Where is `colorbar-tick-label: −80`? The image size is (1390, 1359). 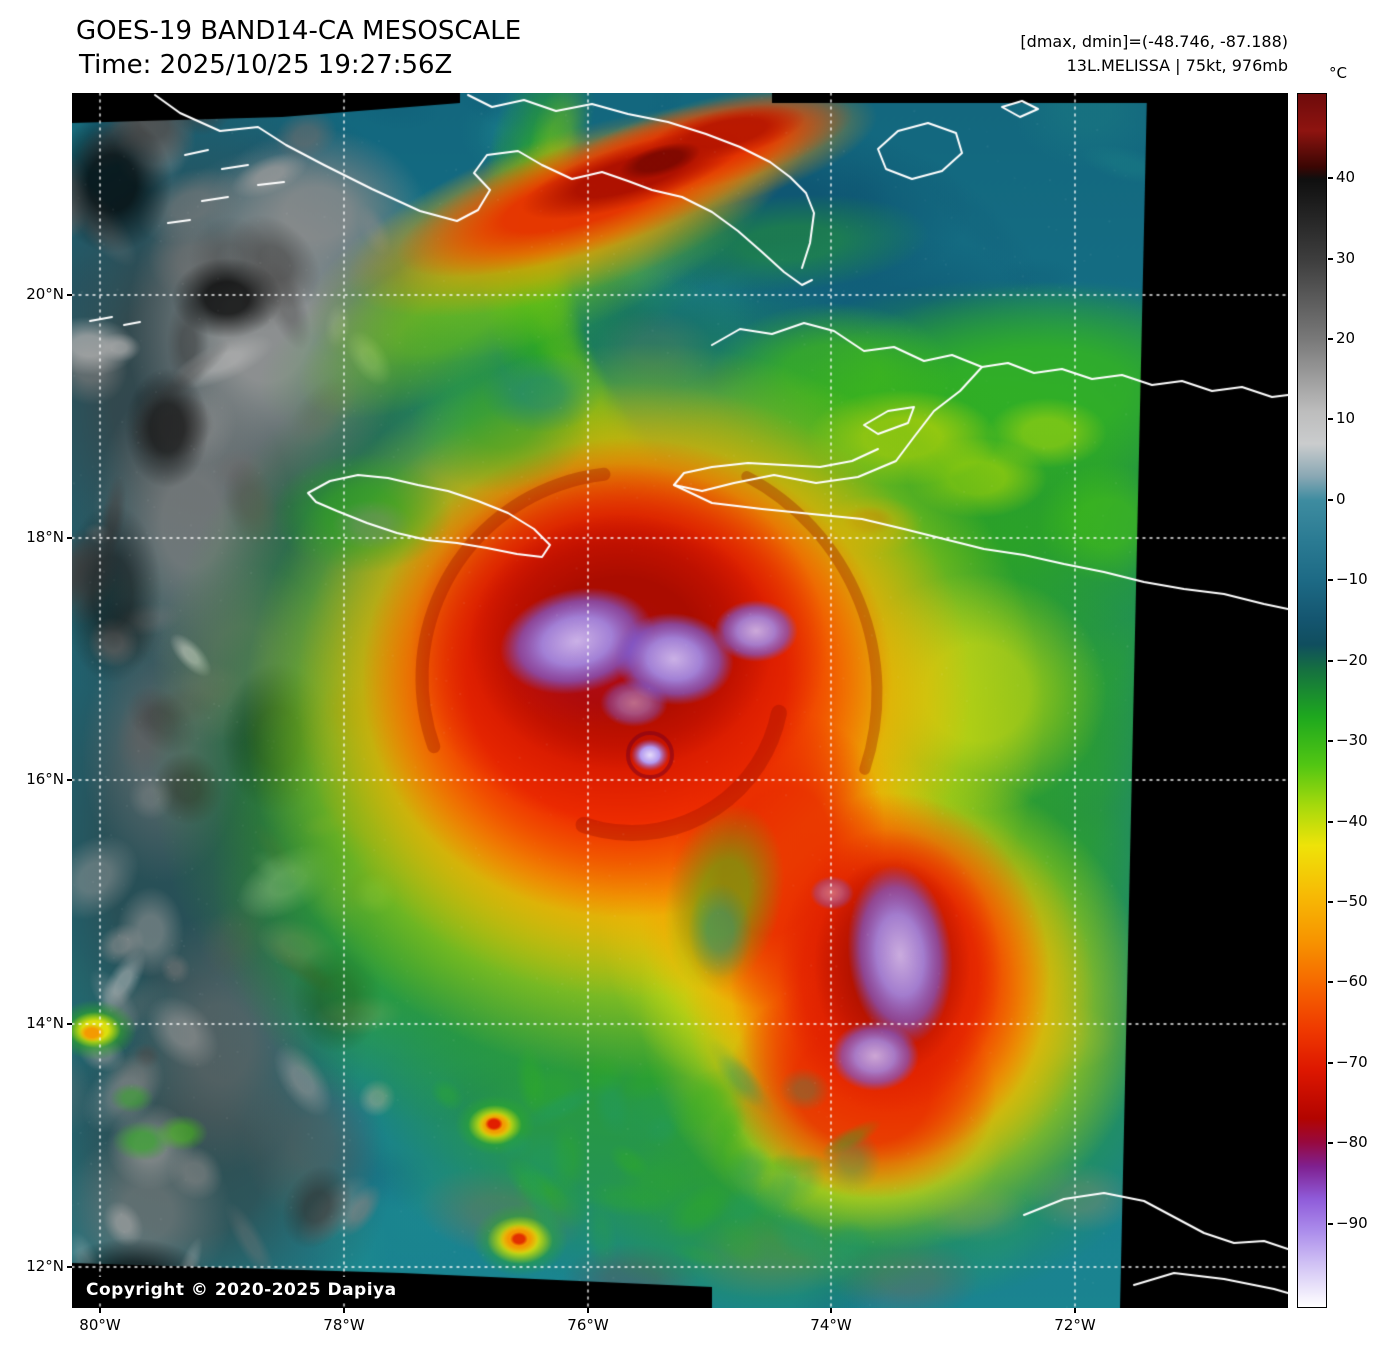
colorbar-tick-label: −80 is located at coordinates (1352, 1142).